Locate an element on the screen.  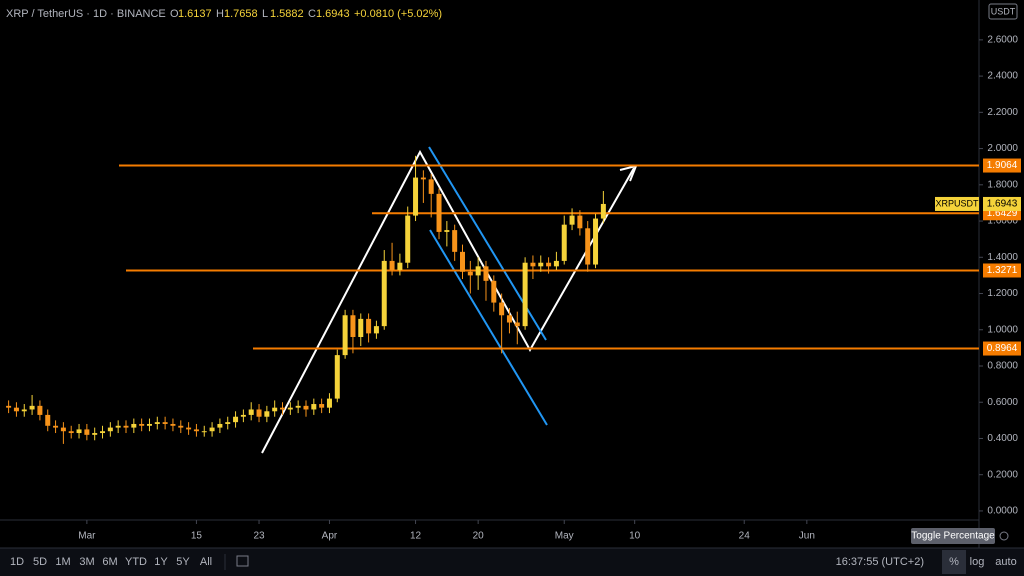
currency-box is located at coordinates (1003, 11).